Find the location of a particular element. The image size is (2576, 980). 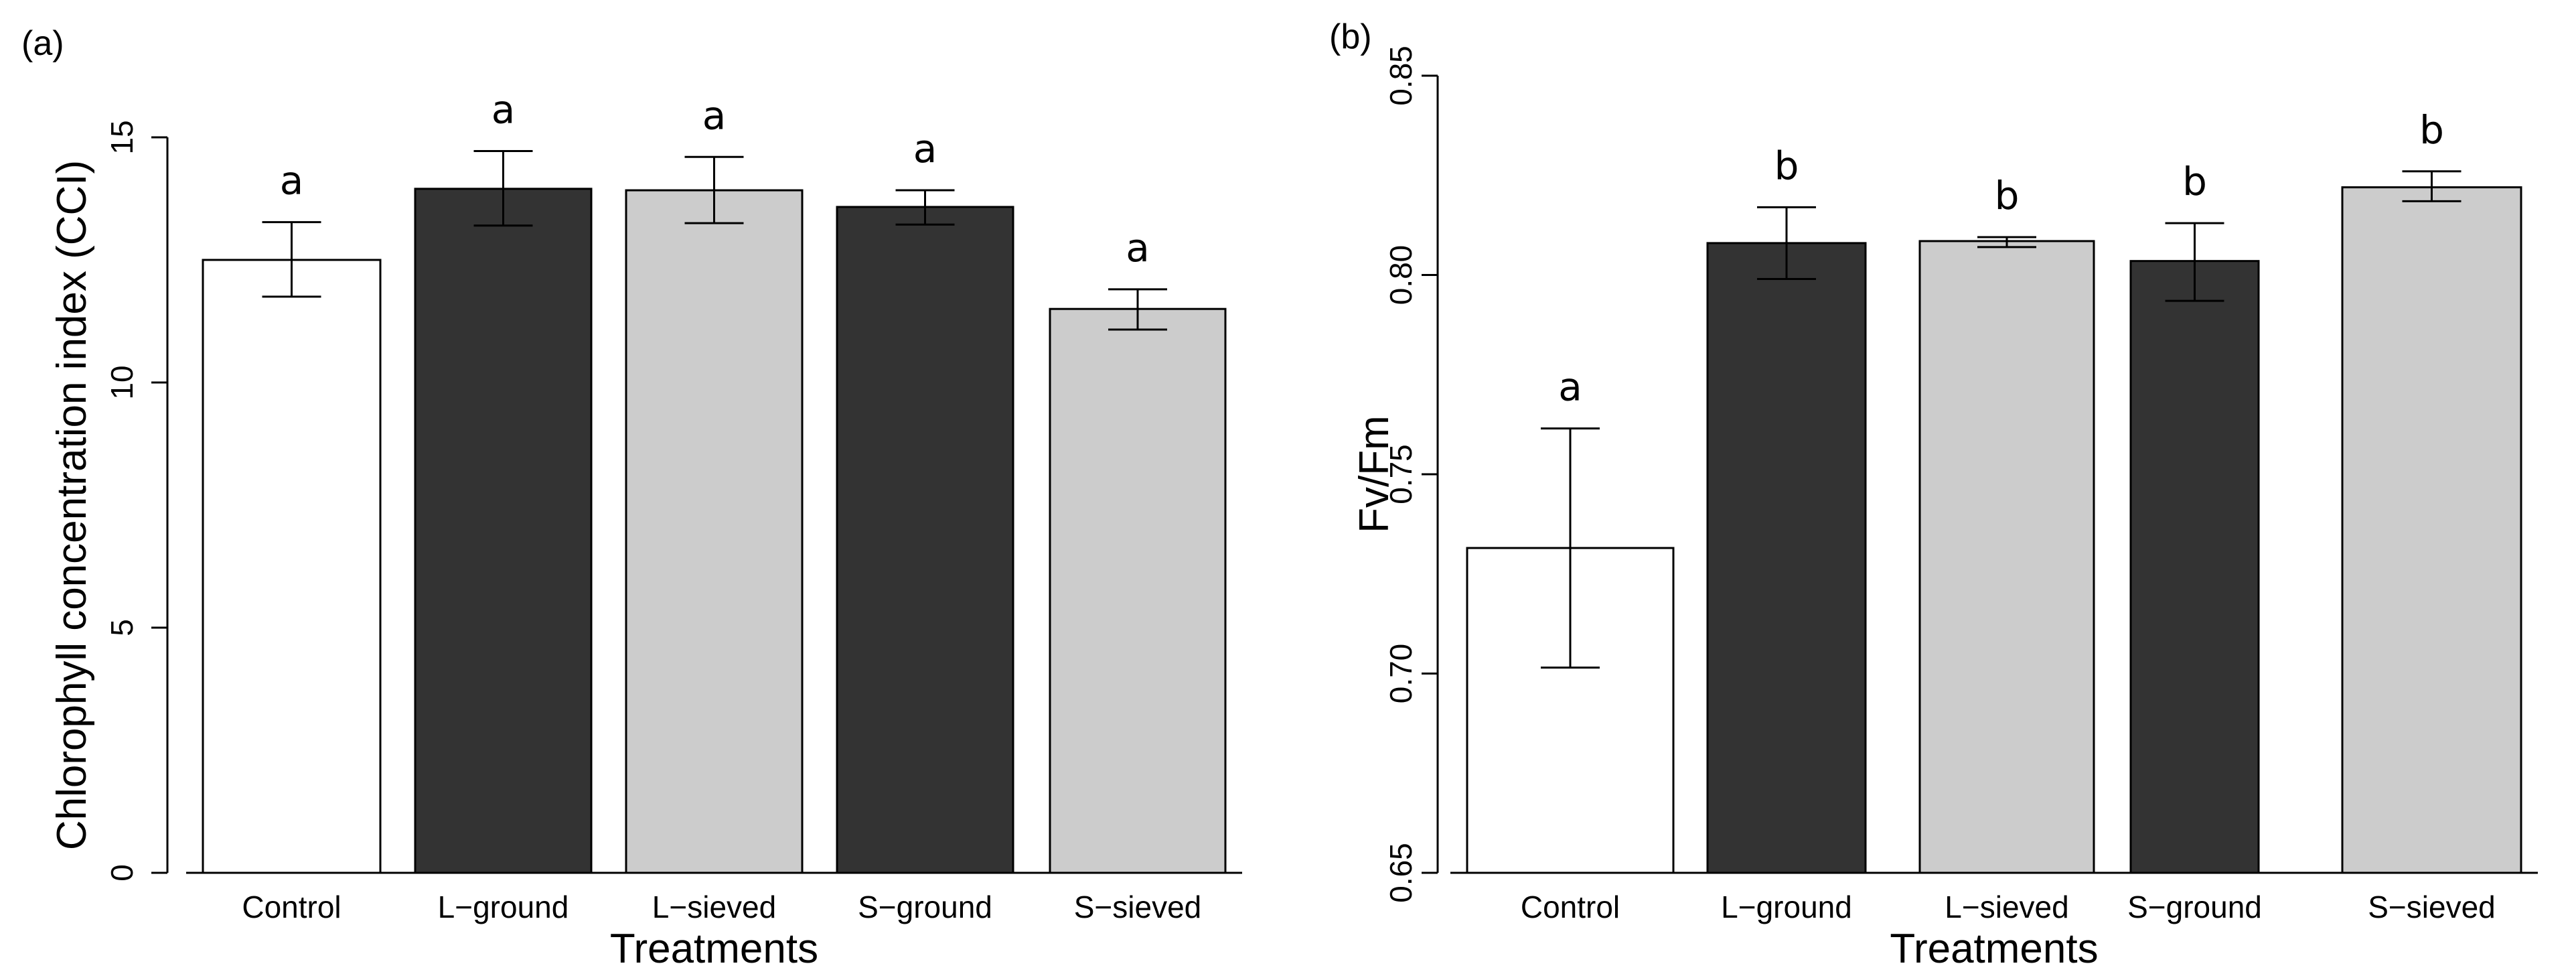

y-tick-label: 0.85 is located at coordinates (1400, 76).